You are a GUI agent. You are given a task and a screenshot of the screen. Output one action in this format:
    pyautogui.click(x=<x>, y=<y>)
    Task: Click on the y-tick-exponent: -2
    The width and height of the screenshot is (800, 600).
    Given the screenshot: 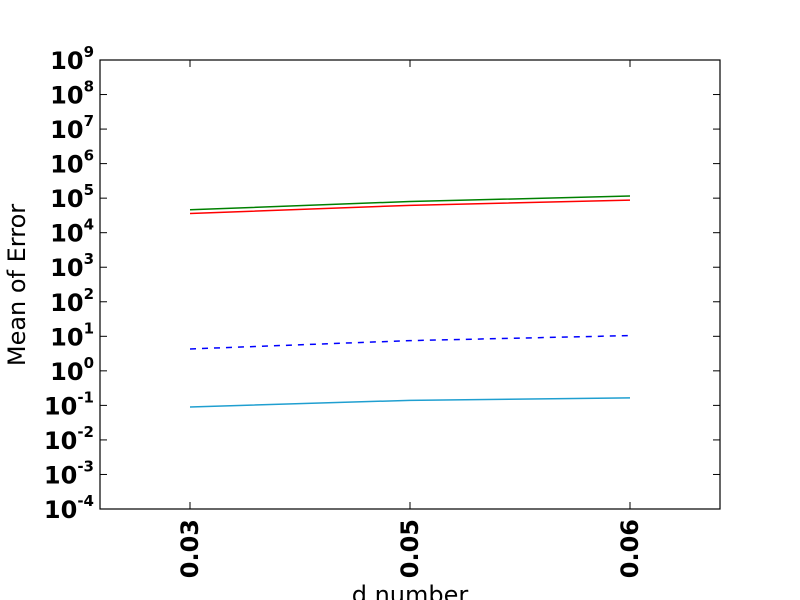 What is the action you would take?
    pyautogui.click(x=85, y=432)
    